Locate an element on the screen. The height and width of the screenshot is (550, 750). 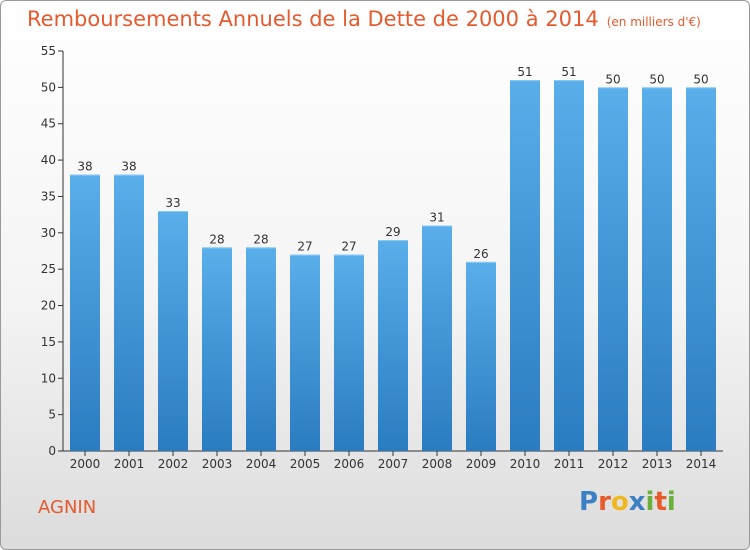
x-tick-label: 2003 is located at coordinates (217, 464).